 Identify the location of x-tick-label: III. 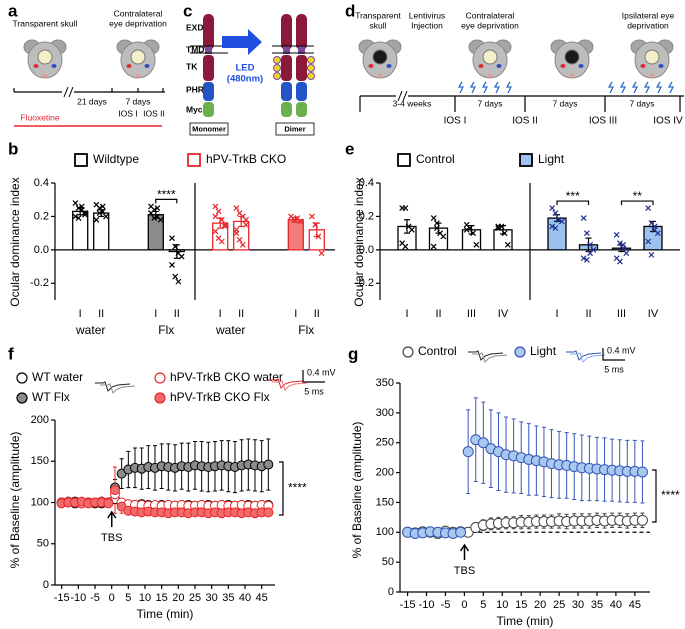
(621, 314).